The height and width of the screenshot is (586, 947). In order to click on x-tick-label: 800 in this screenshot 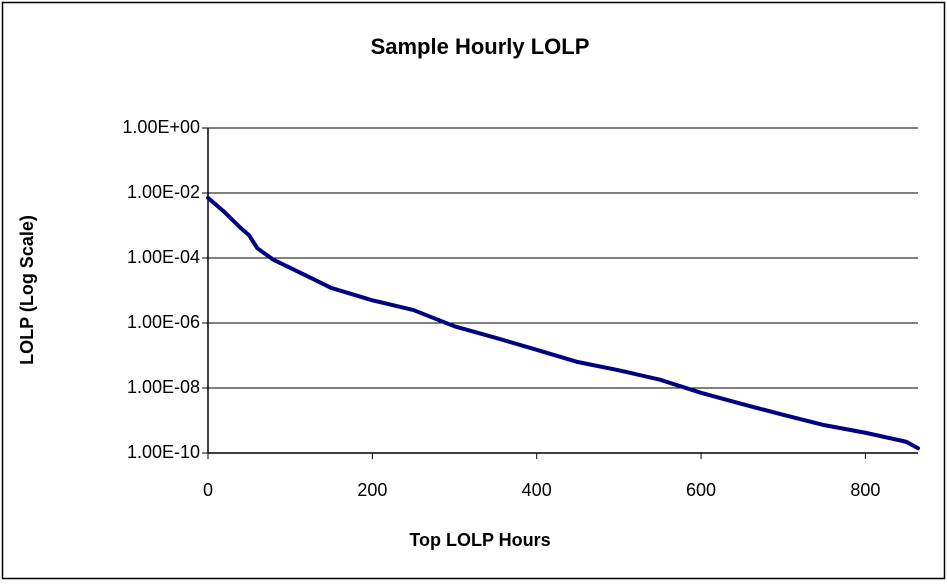, I will do `click(865, 490)`.